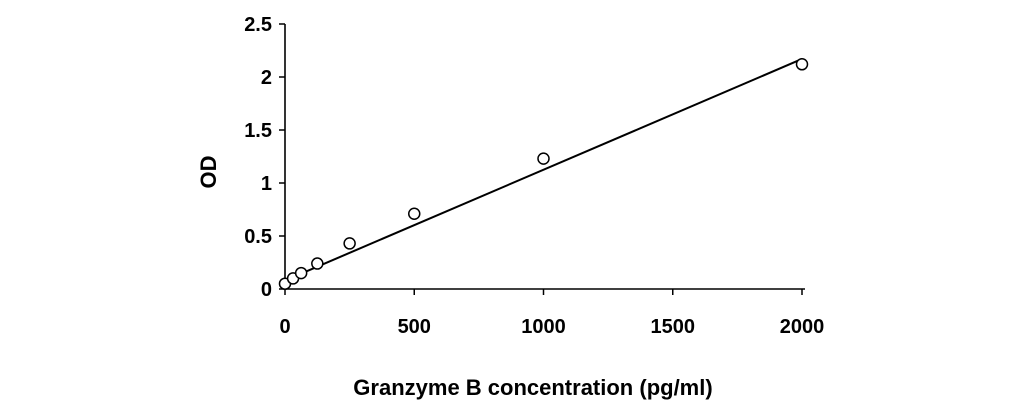 This screenshot has width=1031, height=408. Describe the element at coordinates (258, 25) in the screenshot. I see `y-tick-label: 2.5` at that location.